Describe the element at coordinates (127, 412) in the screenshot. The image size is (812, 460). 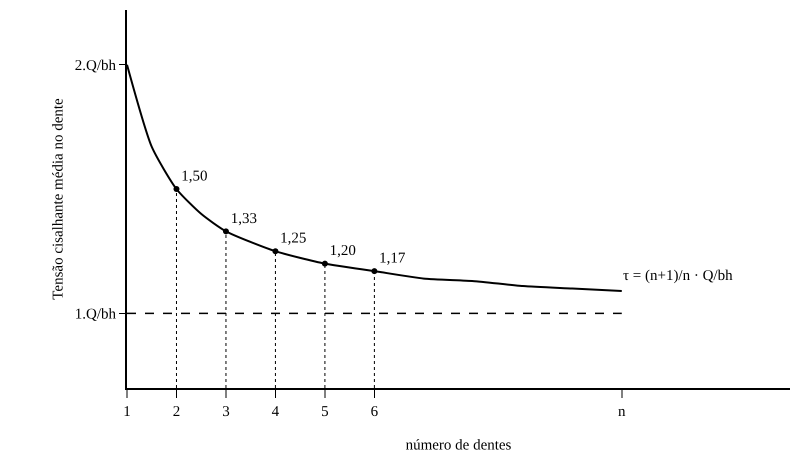
I see `x-tick-label: 1` at that location.